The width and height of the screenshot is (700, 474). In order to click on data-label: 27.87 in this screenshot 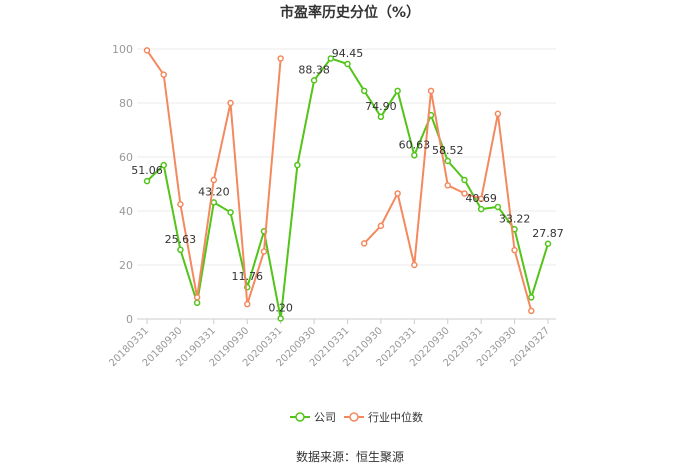, I will do `click(548, 233)`.